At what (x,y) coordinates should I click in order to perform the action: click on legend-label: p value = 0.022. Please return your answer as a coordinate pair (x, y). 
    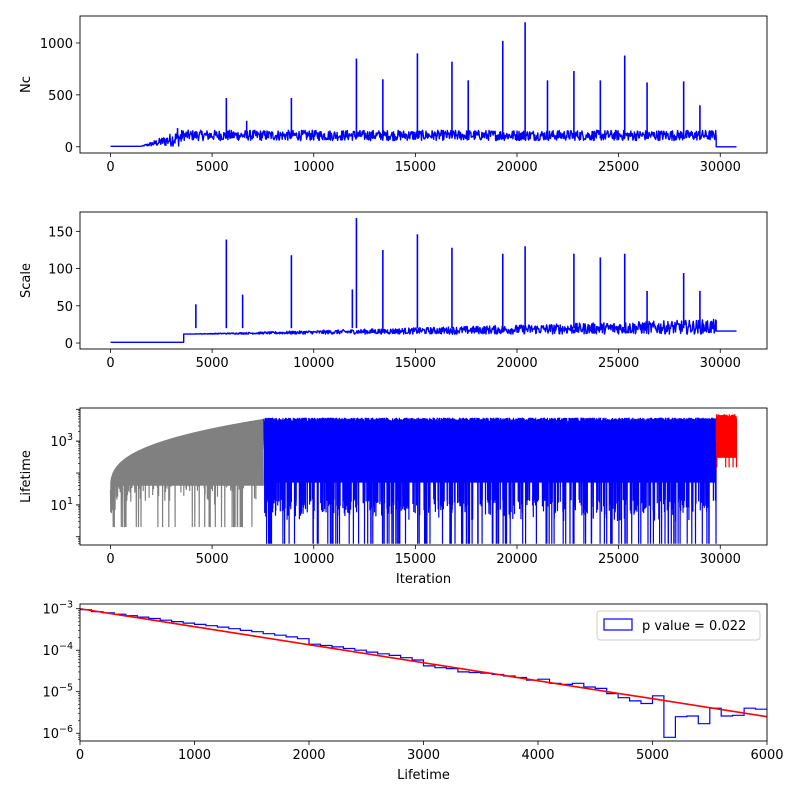
    Looking at the image, I should click on (694, 626).